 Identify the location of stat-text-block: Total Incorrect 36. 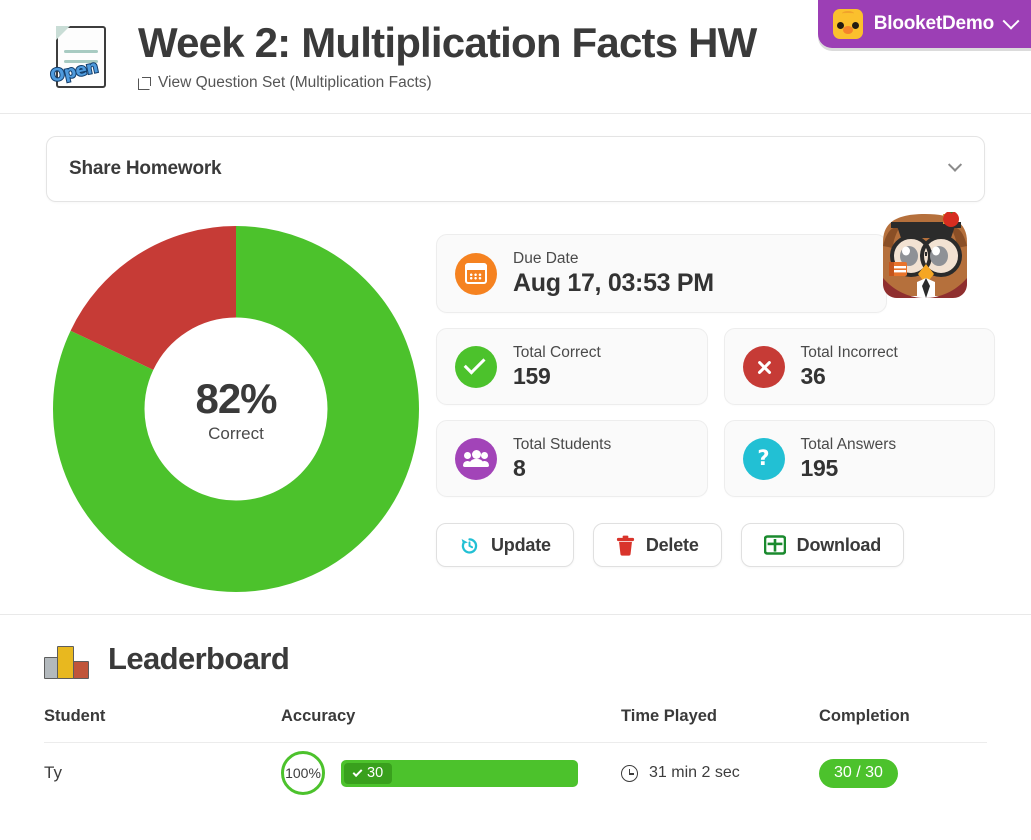
(849, 366).